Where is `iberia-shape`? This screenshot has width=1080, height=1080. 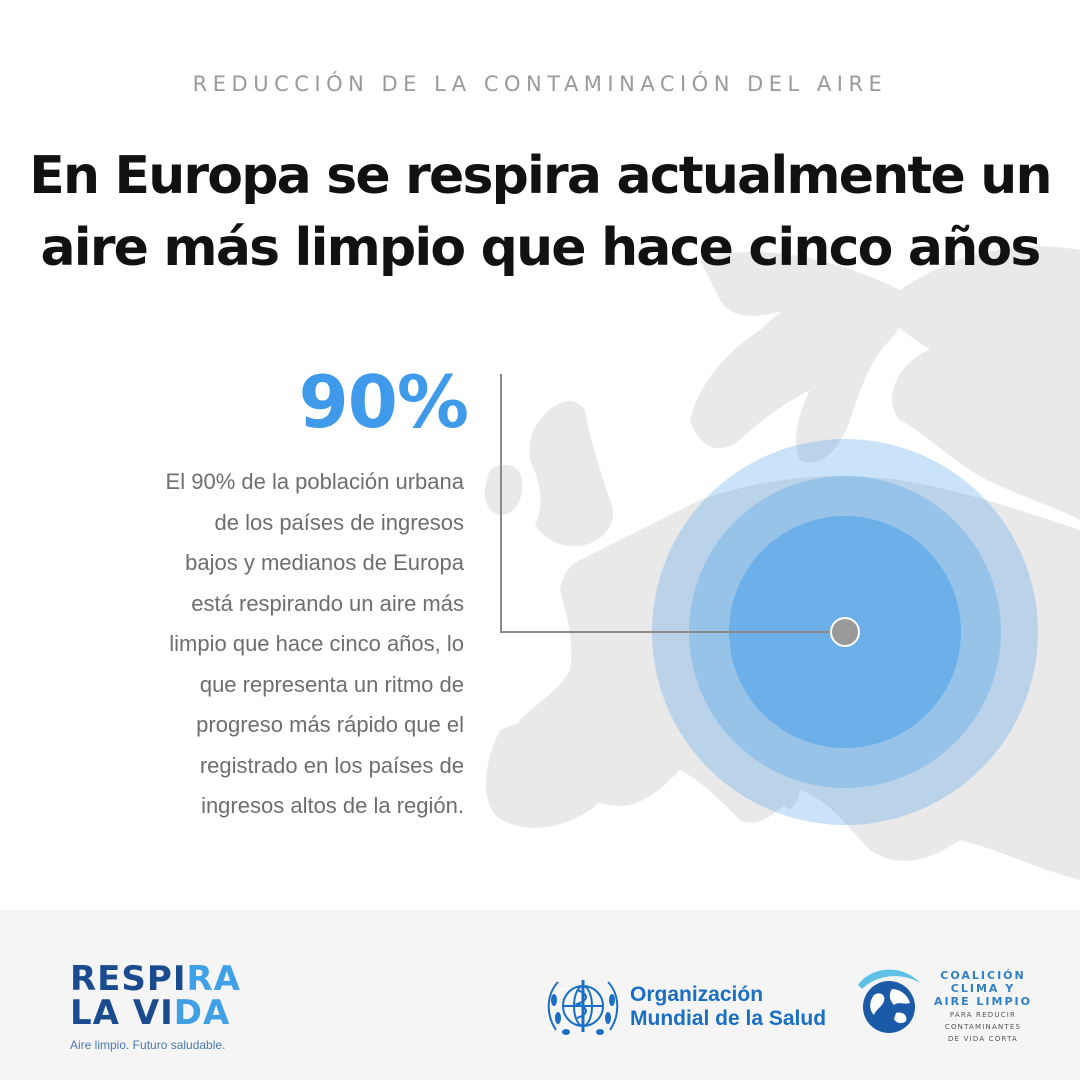
iberia-shape is located at coordinates (549, 774).